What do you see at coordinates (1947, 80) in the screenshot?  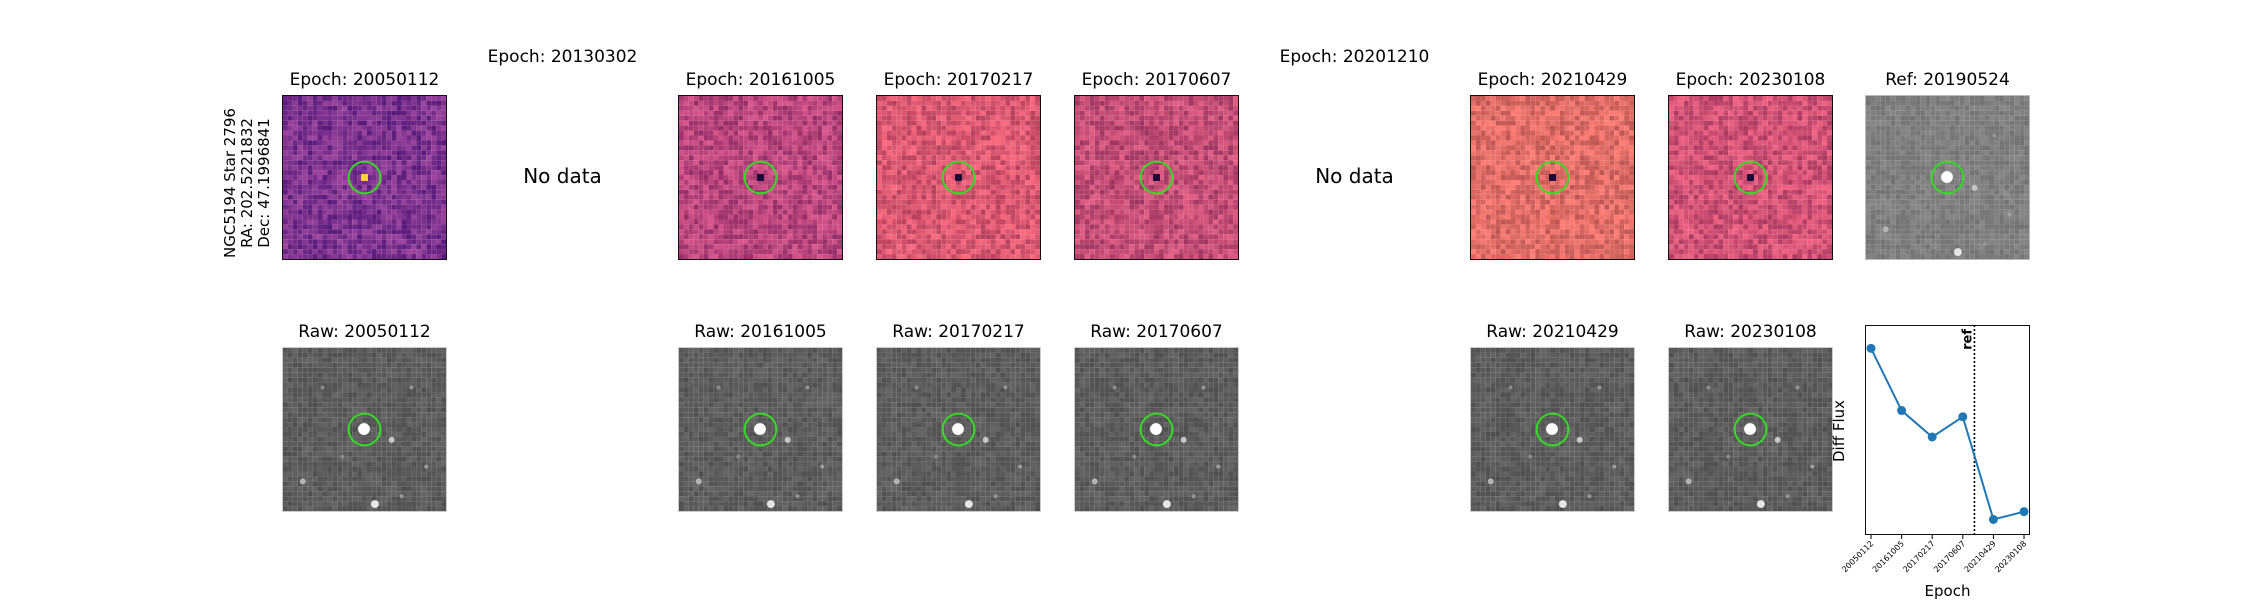 I see `panel-title: Ref: 20190524` at bounding box center [1947, 80].